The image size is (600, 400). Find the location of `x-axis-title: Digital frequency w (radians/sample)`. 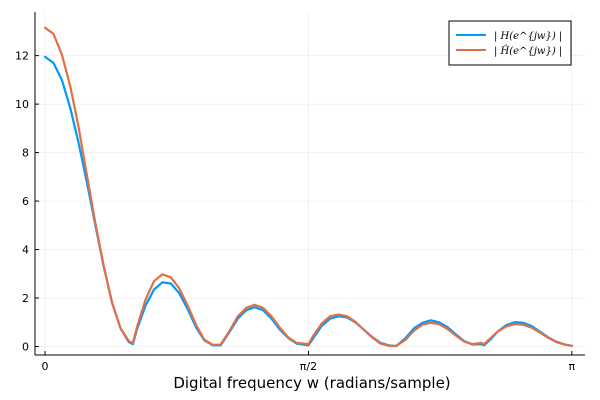

x-axis-title: Digital frequency w (radians/sample) is located at coordinates (311, 383).